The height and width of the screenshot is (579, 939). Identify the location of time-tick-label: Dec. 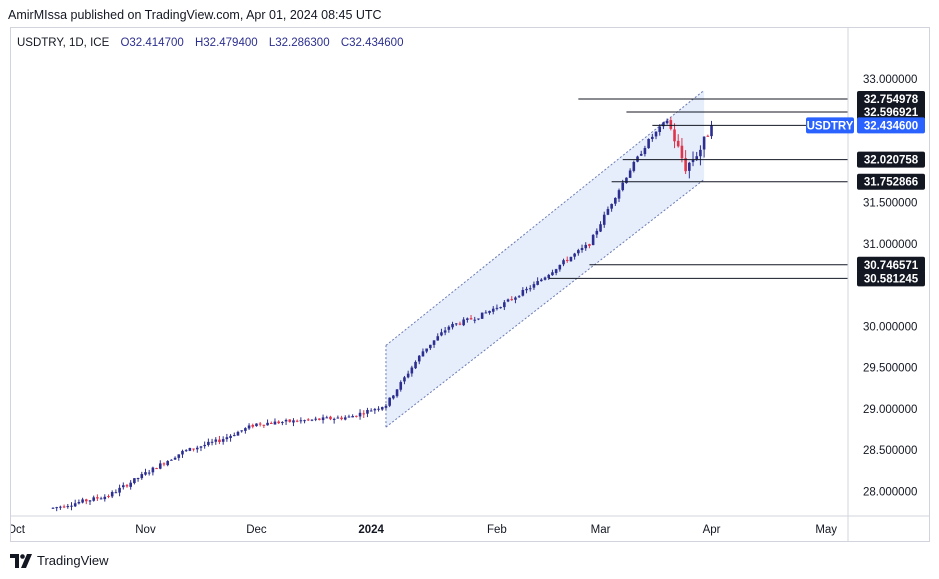
(256, 530).